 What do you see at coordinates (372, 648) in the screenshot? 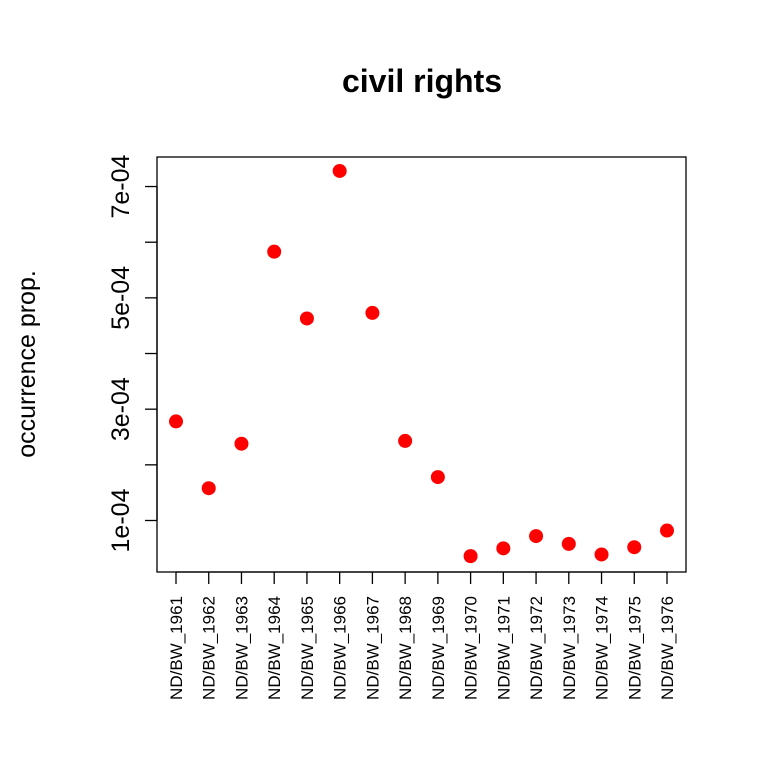
I see `x-tick-label: ND/BW_1967` at bounding box center [372, 648].